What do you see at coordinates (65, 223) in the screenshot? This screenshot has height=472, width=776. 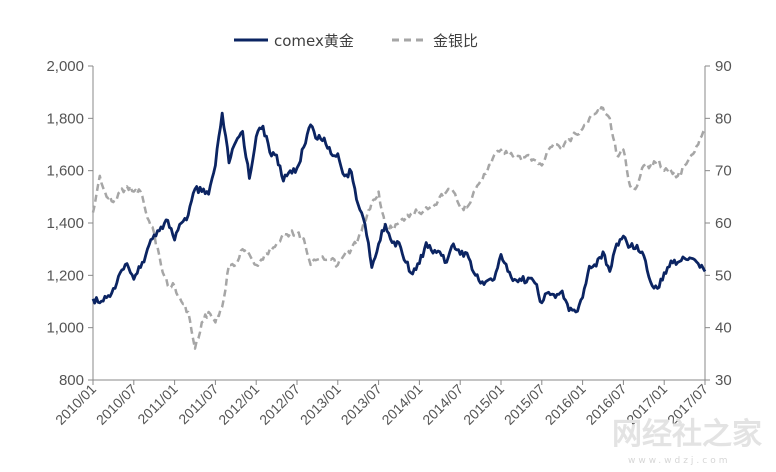 I see `left-y-tick-label: 1,400` at bounding box center [65, 223].